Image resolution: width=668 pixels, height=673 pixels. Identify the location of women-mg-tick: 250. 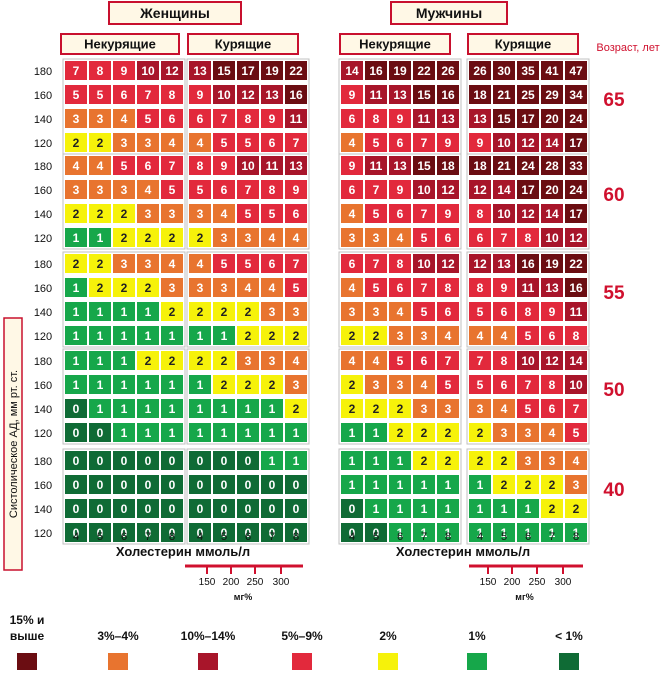
(255, 582).